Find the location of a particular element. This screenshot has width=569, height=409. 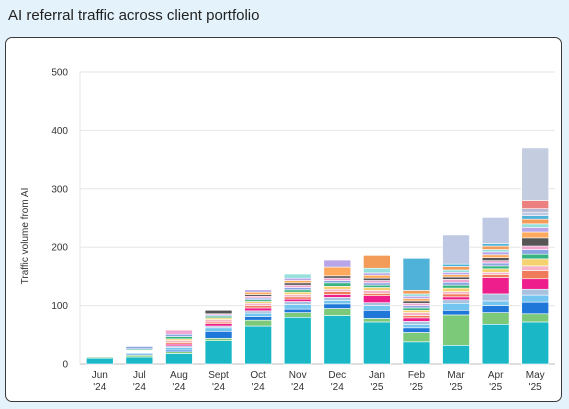

y-tick-label: 200 is located at coordinates (59, 248).